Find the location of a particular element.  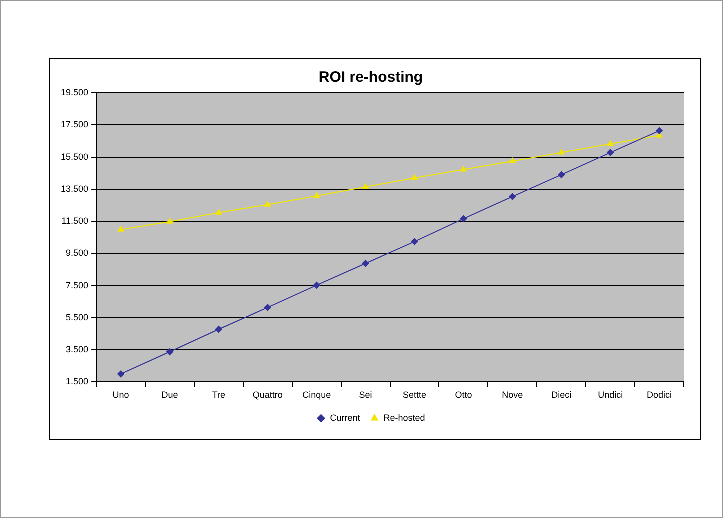

x-tick-label: Sei is located at coordinates (365, 395).